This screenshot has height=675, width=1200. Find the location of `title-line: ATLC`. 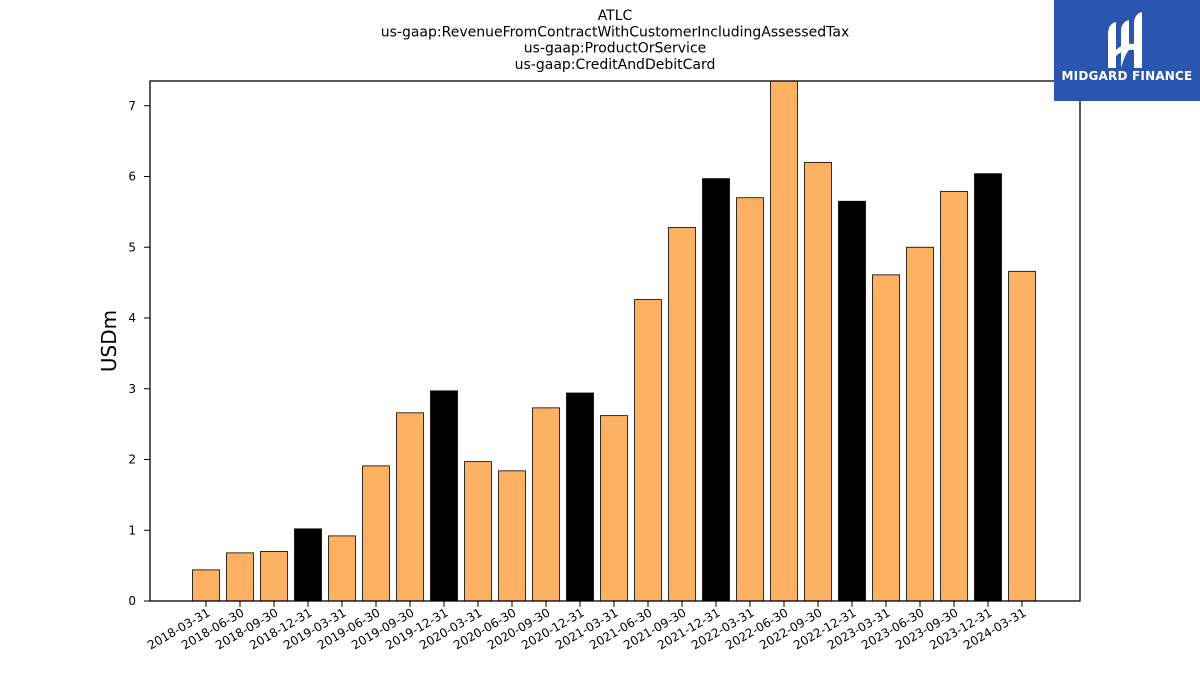

title-line: ATLC is located at coordinates (615, 16).